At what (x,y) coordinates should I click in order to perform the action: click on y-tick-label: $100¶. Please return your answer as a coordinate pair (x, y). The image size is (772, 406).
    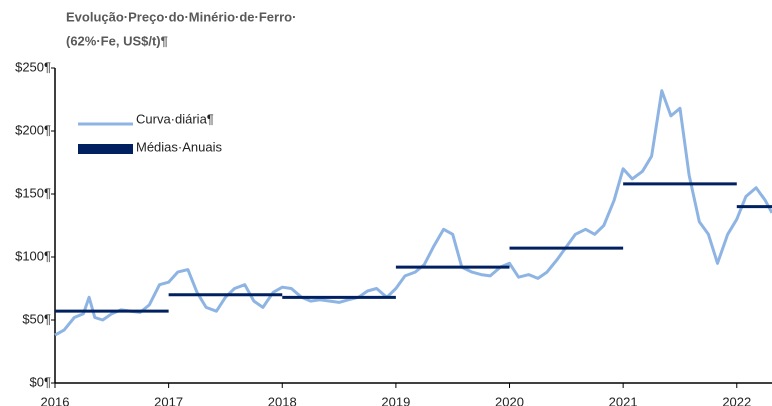
    Looking at the image, I should click on (33, 255).